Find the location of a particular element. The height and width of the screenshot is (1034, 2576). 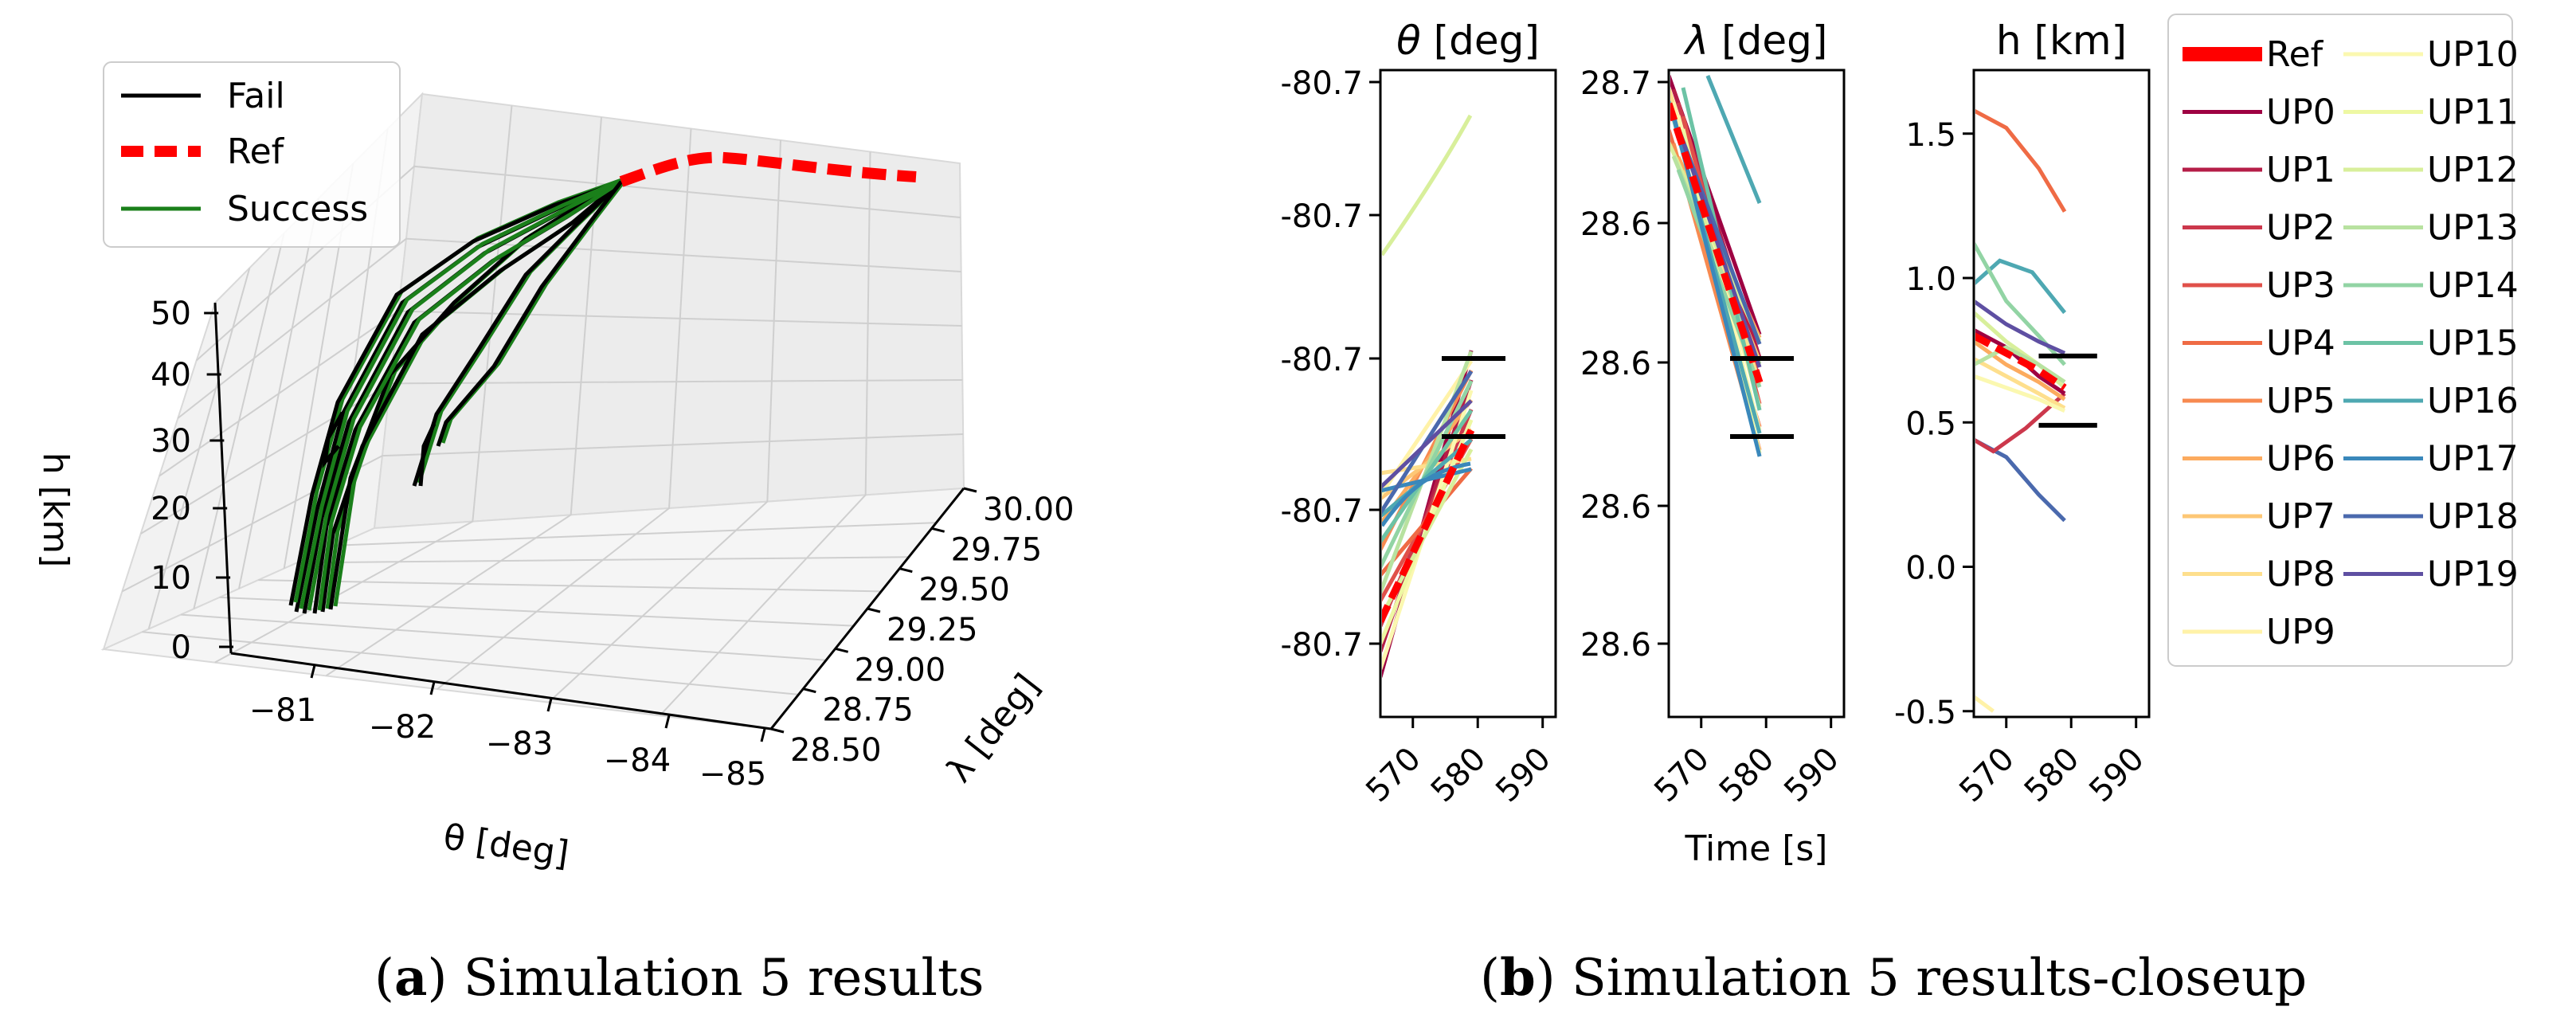

subplot-h-title: h [km] is located at coordinates (2061, 41).